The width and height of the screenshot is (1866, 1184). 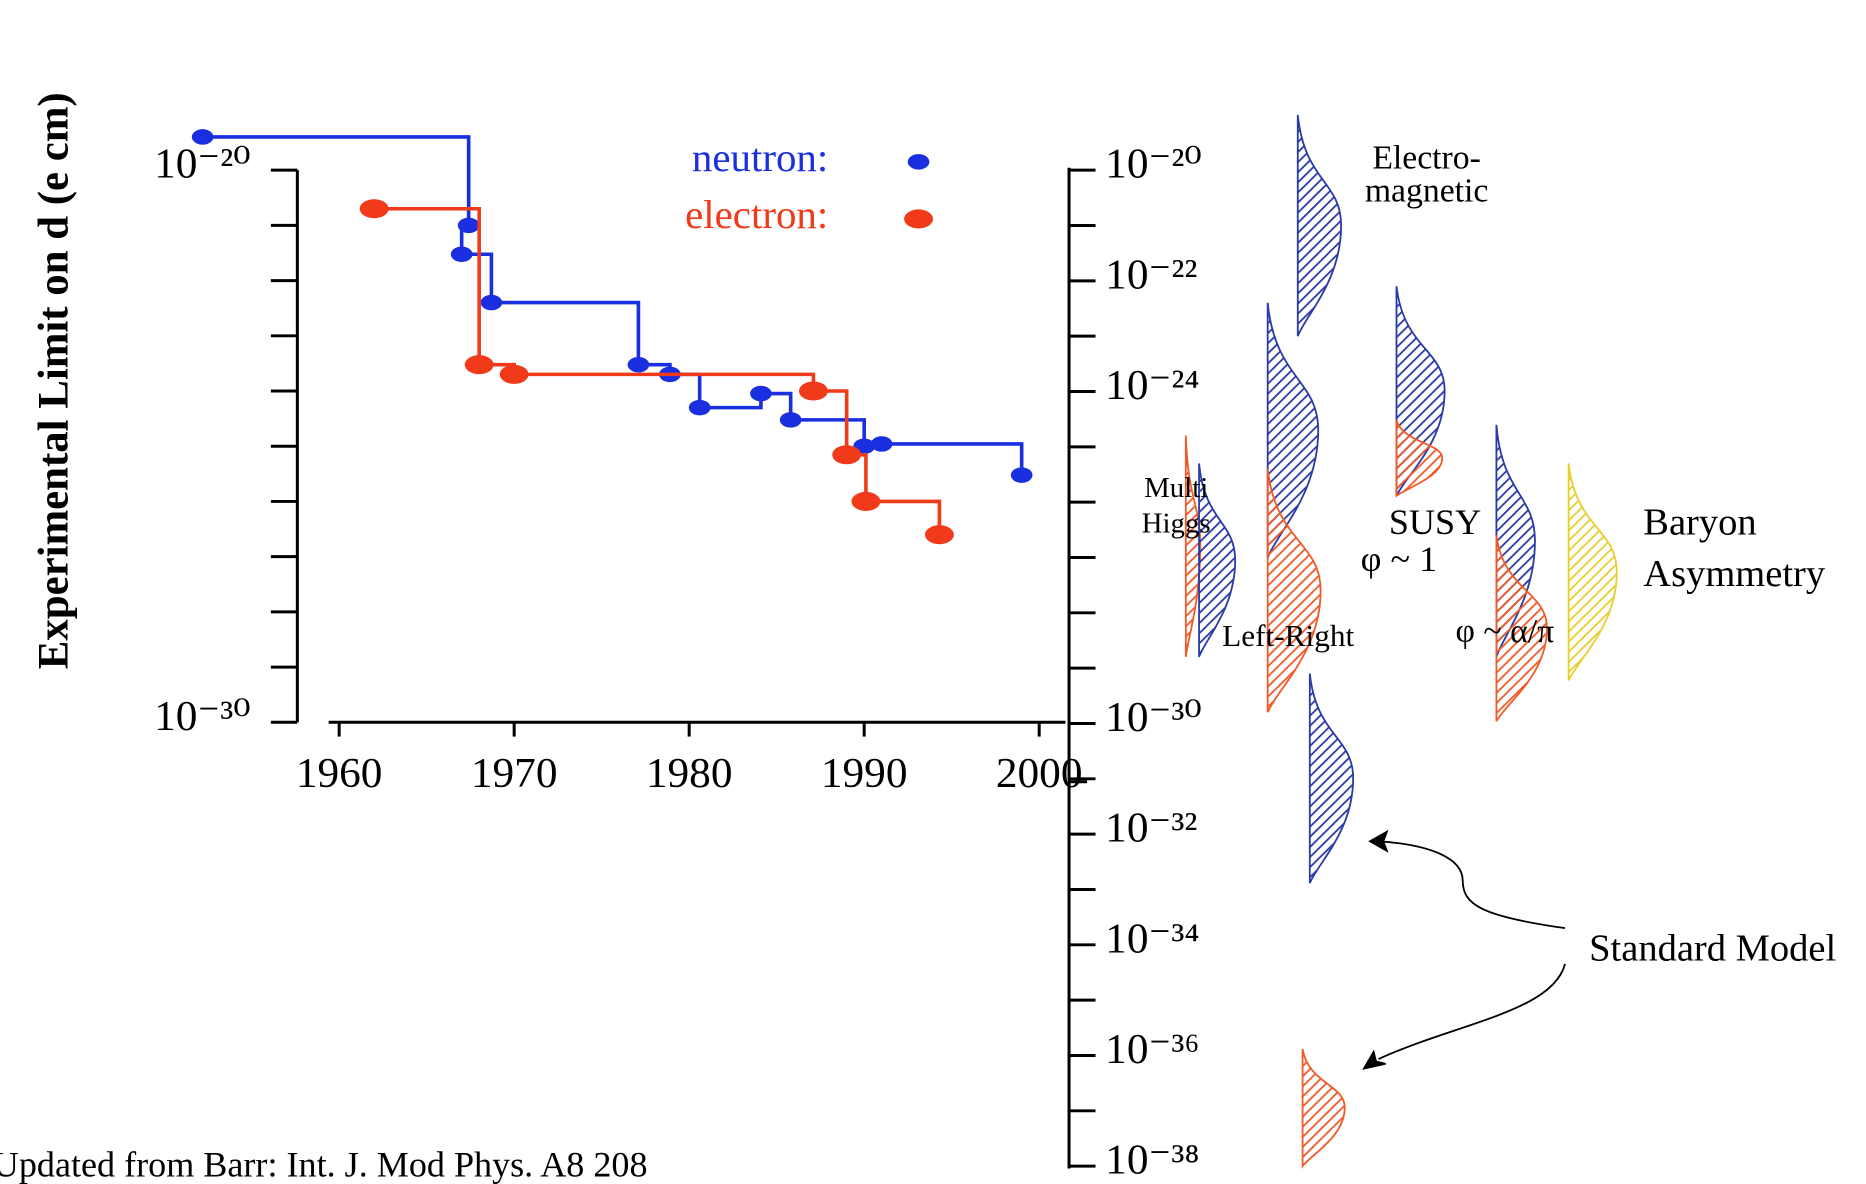 I want to click on y-axis-title: Experimental Limit on d (e cm), so click(x=54, y=380).